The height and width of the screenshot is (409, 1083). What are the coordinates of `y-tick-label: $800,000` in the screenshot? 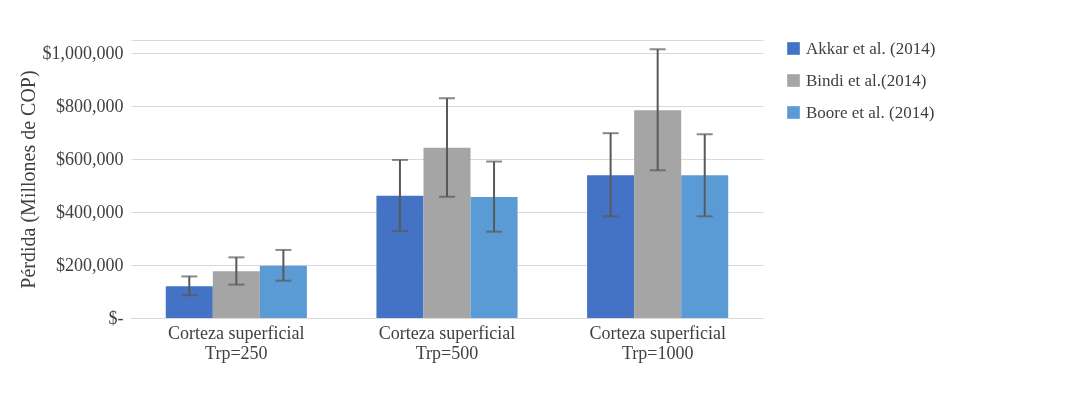 It's located at (90, 105).